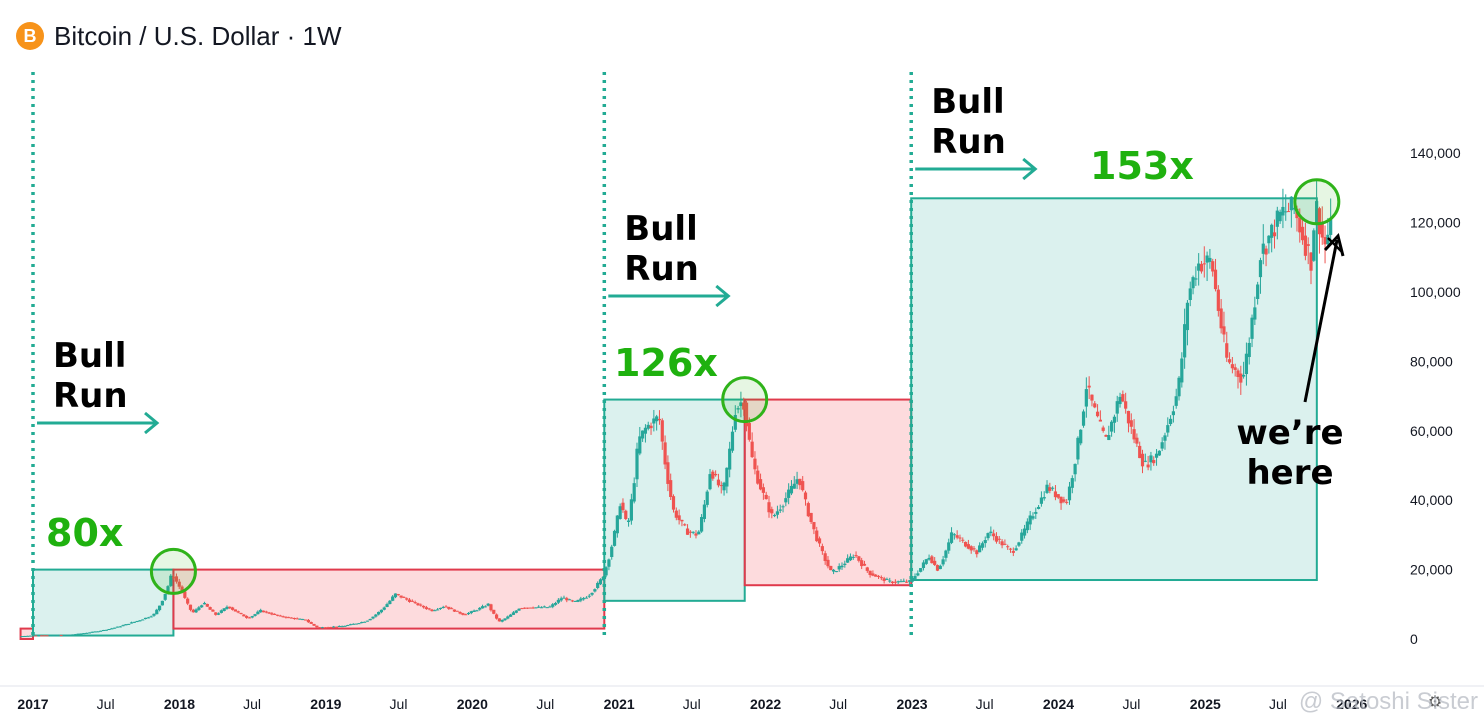 The image size is (1484, 720). What do you see at coordinates (1435, 153) in the screenshot?
I see `y-tick-label: 140,000` at bounding box center [1435, 153].